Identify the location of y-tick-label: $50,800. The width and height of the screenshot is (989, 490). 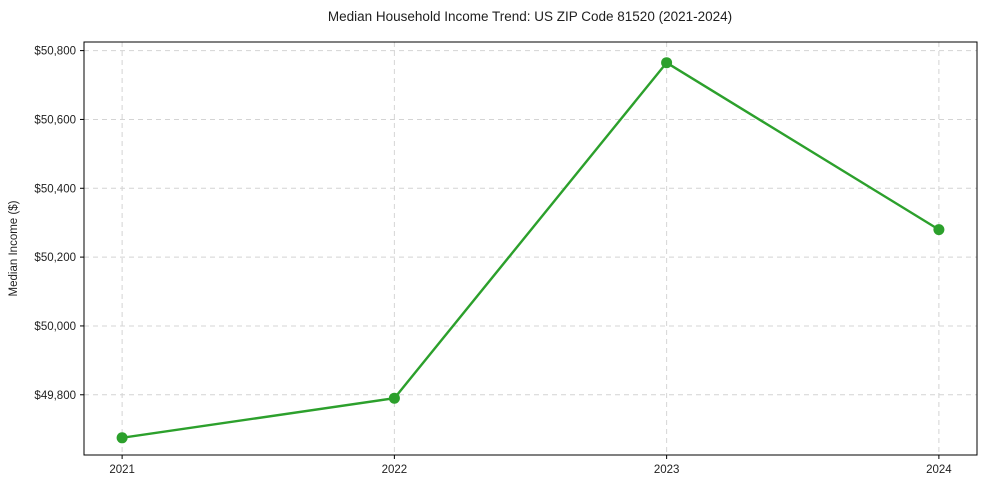
(55, 52).